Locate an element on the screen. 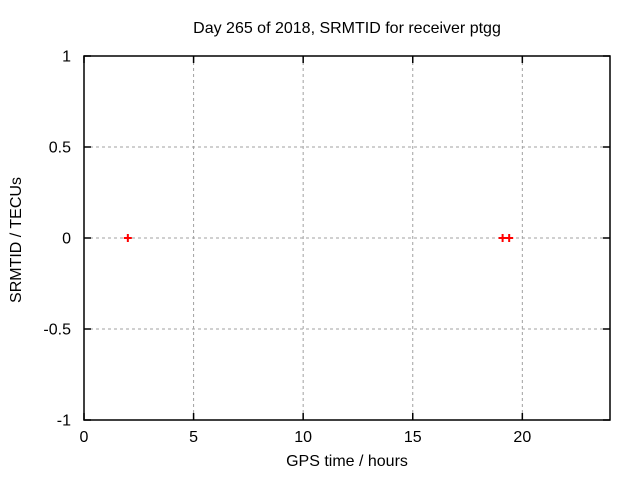 This screenshot has width=640, height=480. data-series-markers is located at coordinates (318, 238).